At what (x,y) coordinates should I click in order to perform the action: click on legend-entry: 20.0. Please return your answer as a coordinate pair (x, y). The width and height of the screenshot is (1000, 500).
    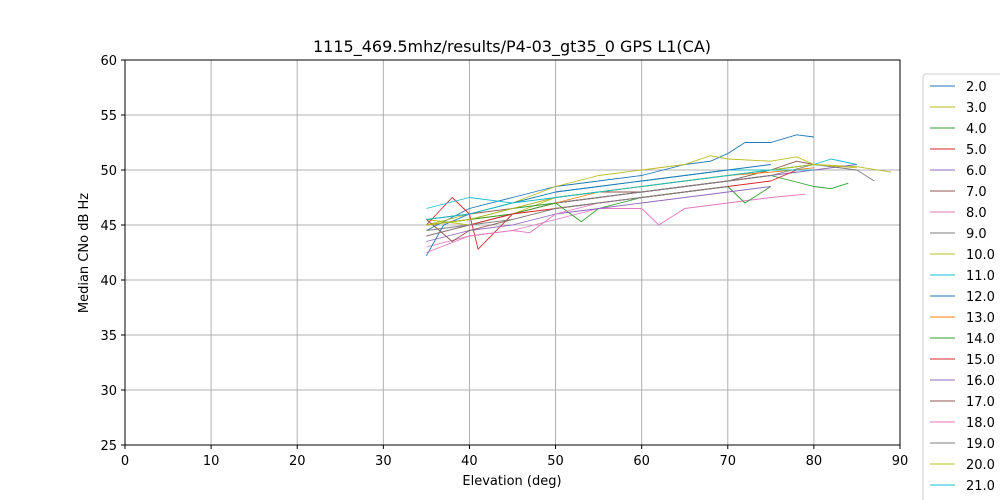
    Looking at the image, I should click on (980, 465).